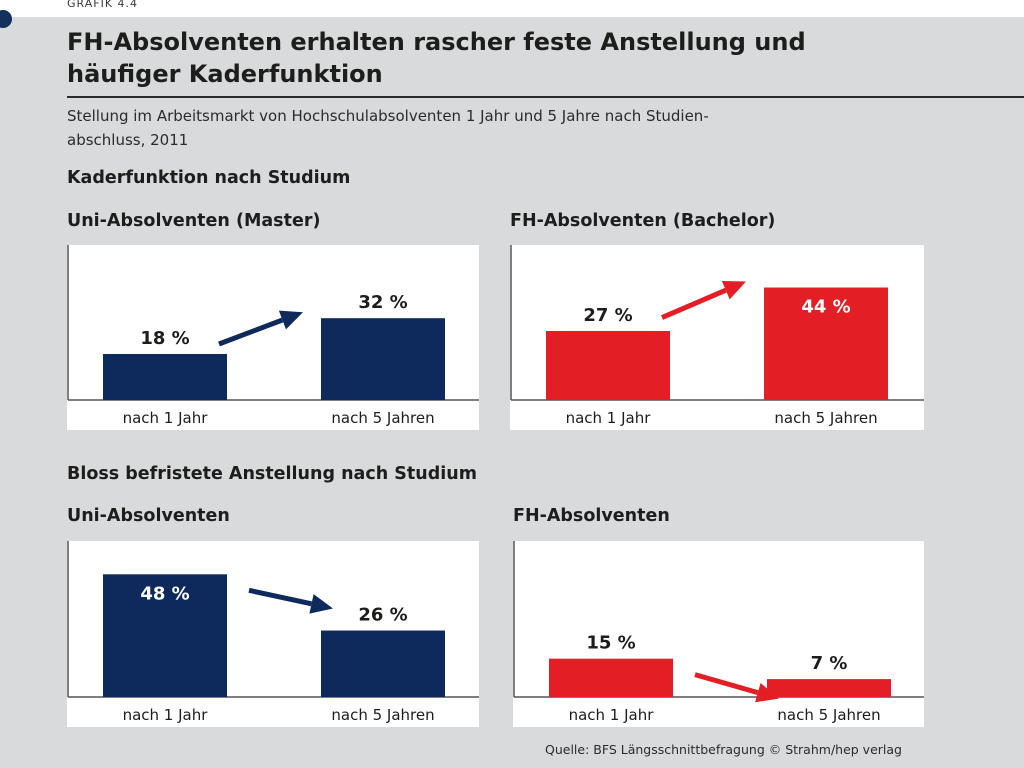 The image size is (1024, 768). Describe the element at coordinates (209, 178) in the screenshot. I see `section-title-kader: Kaderfunktion nach Studium` at that location.